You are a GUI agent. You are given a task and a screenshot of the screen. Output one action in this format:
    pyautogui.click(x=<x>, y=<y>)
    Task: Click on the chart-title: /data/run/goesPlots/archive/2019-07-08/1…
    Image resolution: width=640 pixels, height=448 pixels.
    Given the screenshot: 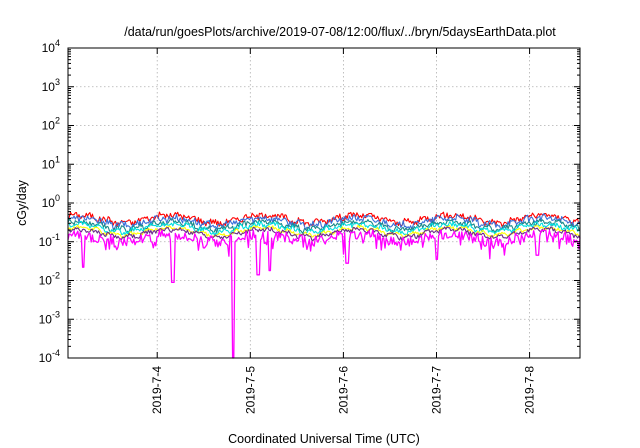 What is the action you would take?
    pyautogui.click(x=340, y=32)
    